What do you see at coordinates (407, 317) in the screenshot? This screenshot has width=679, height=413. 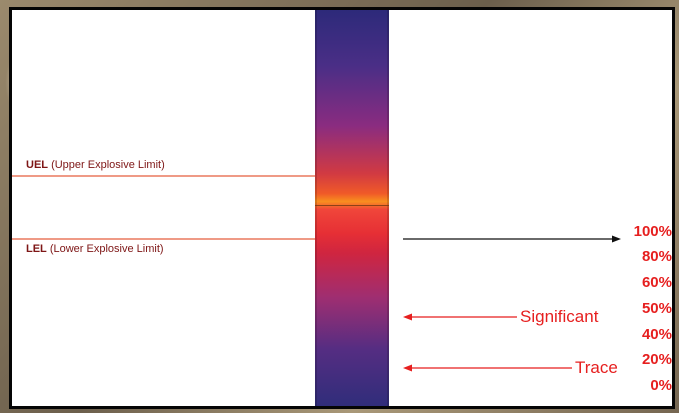 I see `significant-arrow-head` at bounding box center [407, 317].